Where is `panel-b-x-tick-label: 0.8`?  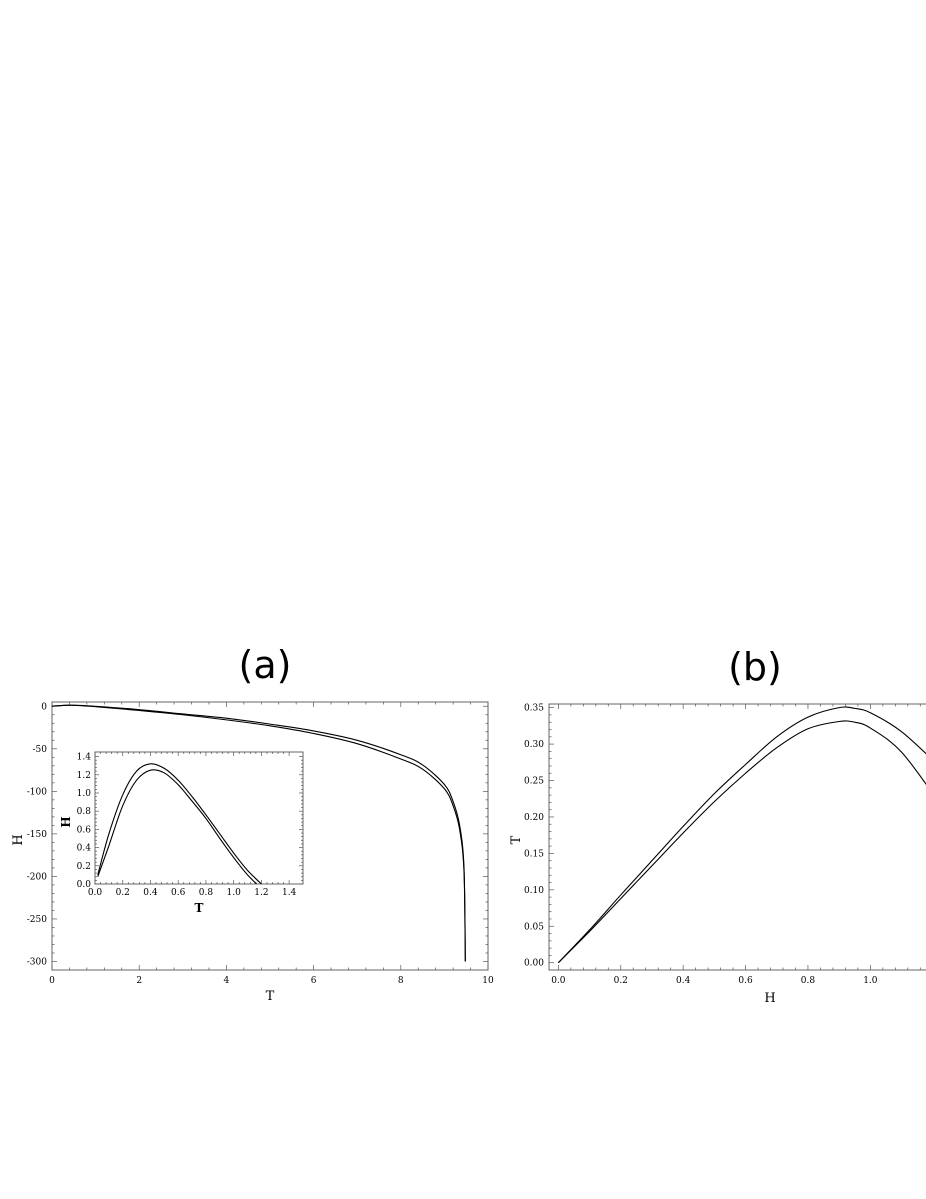 panel-b-x-tick-label: 0.8 is located at coordinates (808, 981).